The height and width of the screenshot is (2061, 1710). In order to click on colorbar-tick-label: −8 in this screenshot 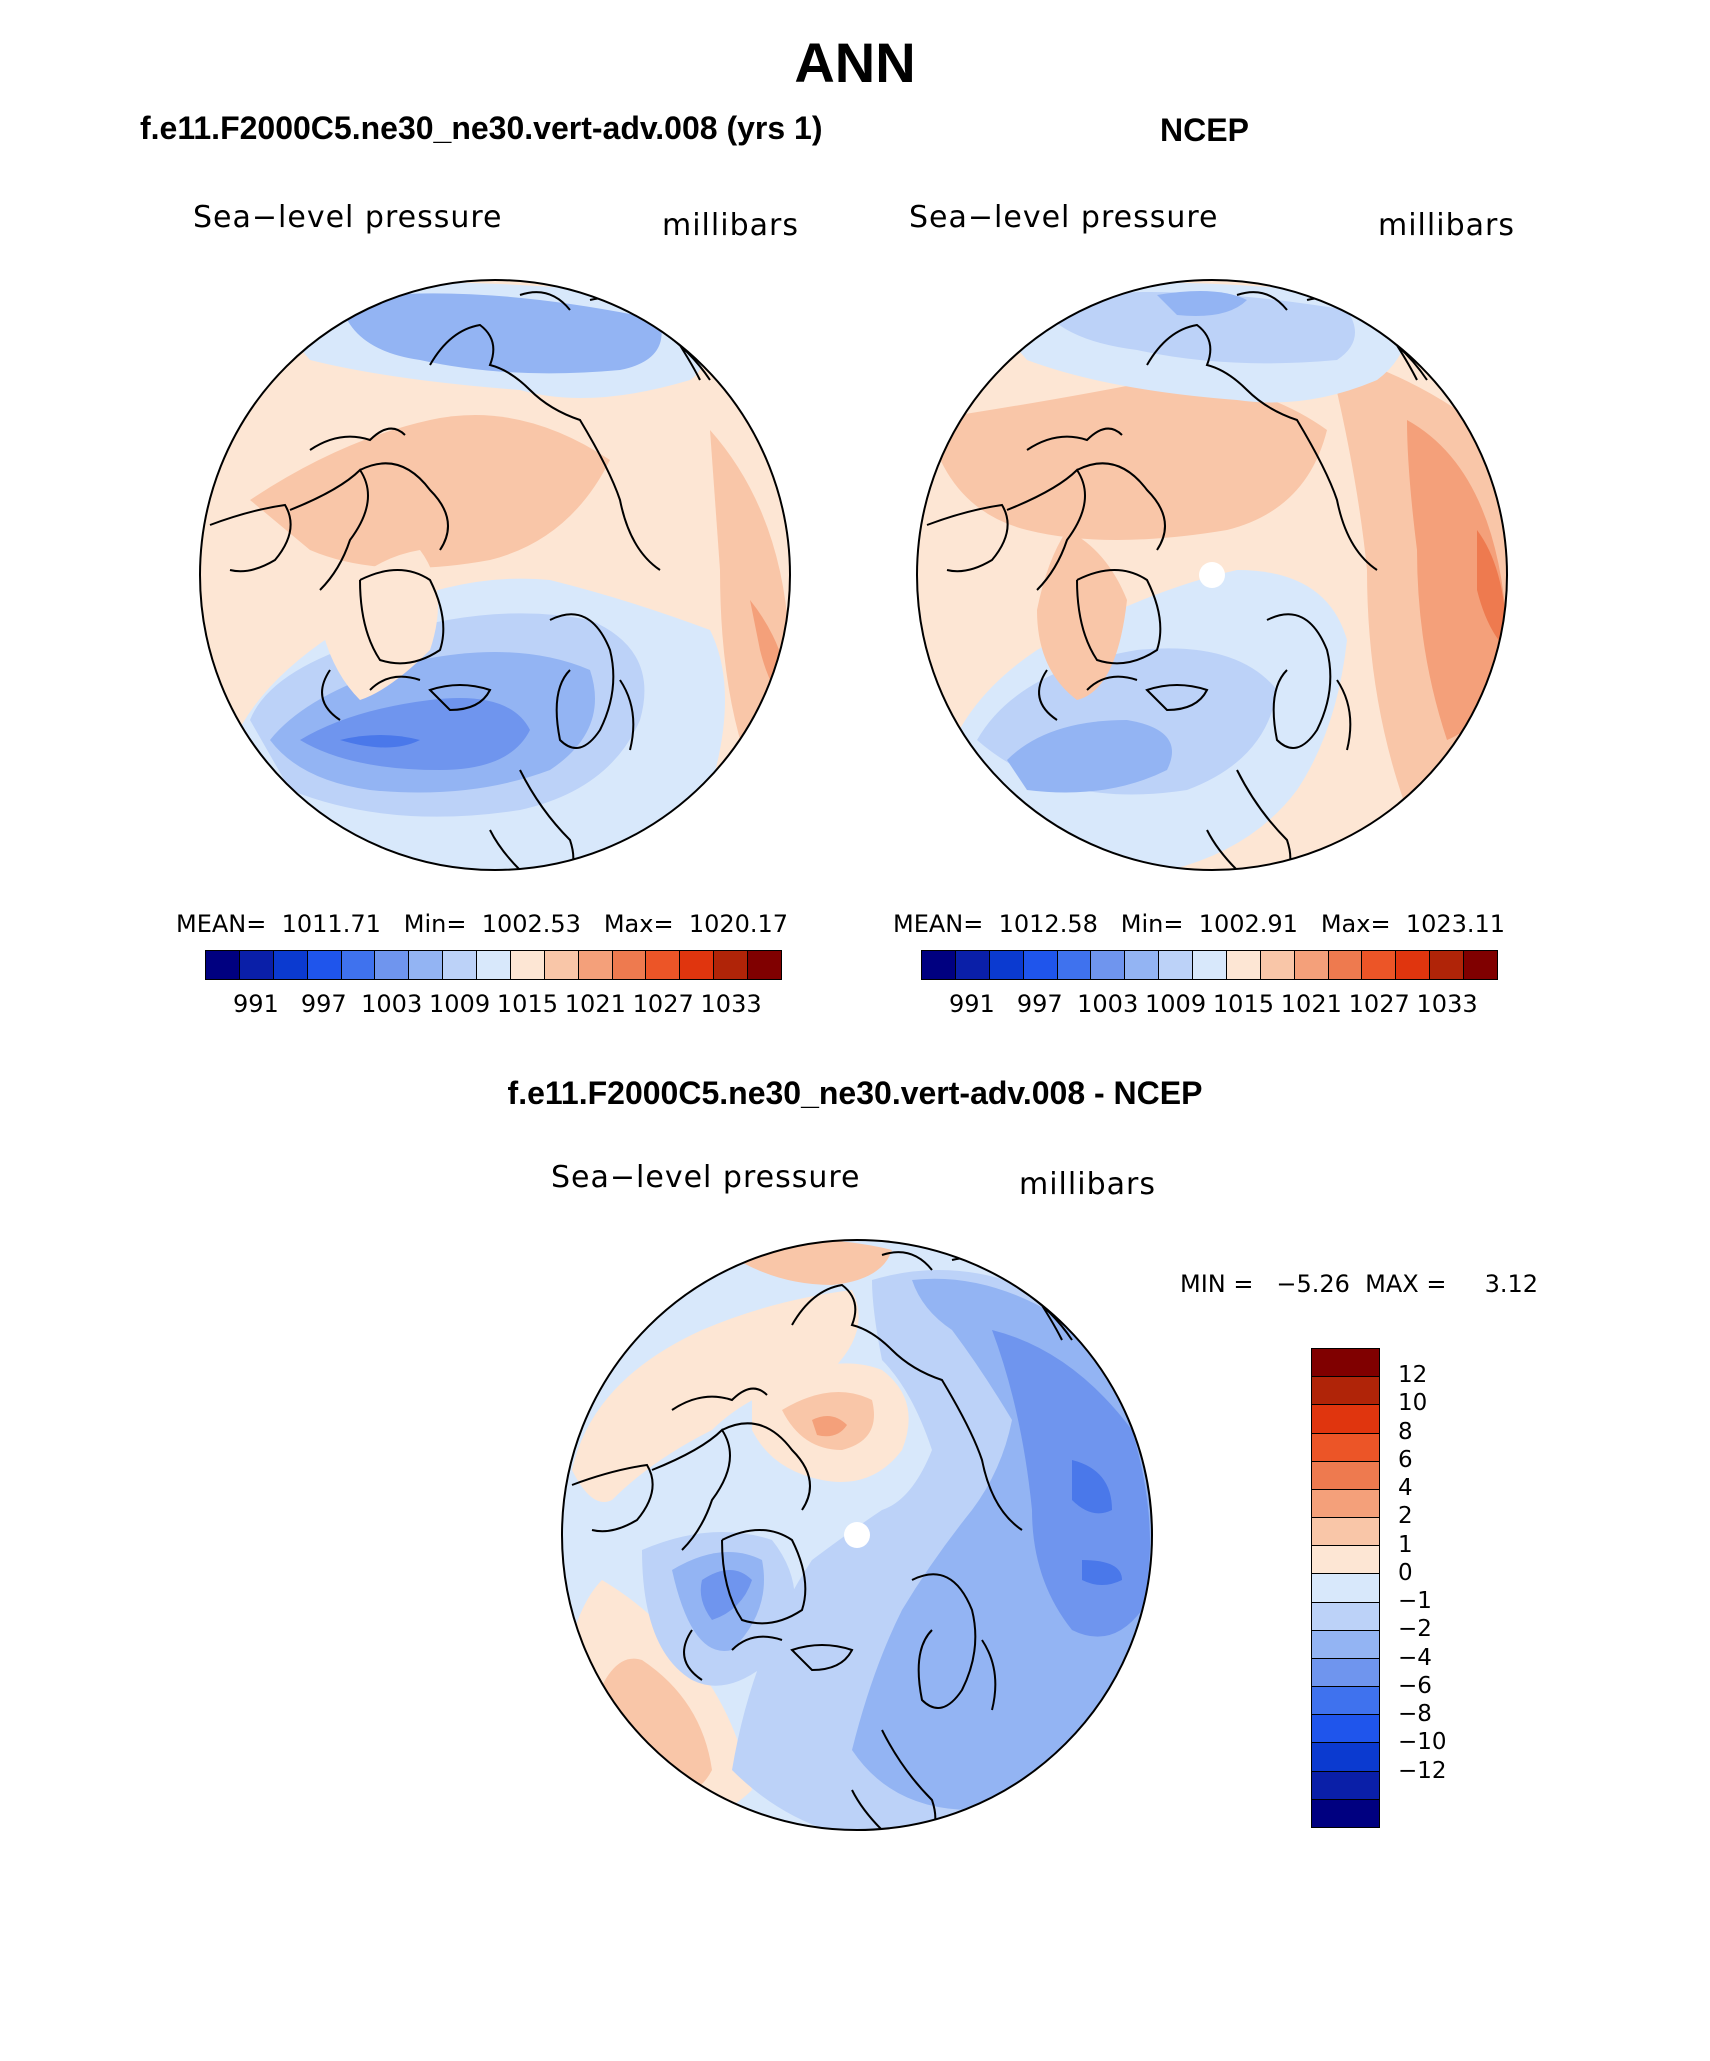, I will do `click(1415, 1714)`.